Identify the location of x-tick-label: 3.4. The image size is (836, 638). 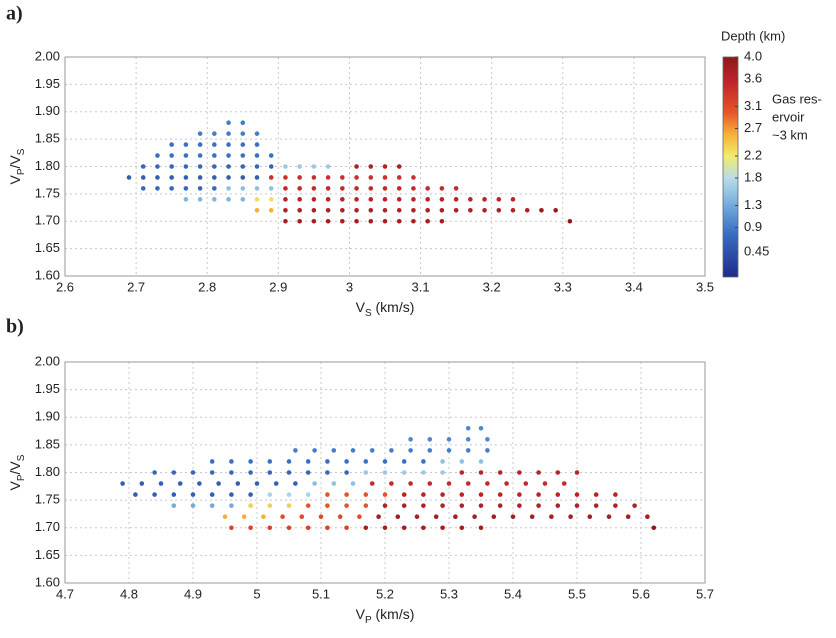
(634, 286).